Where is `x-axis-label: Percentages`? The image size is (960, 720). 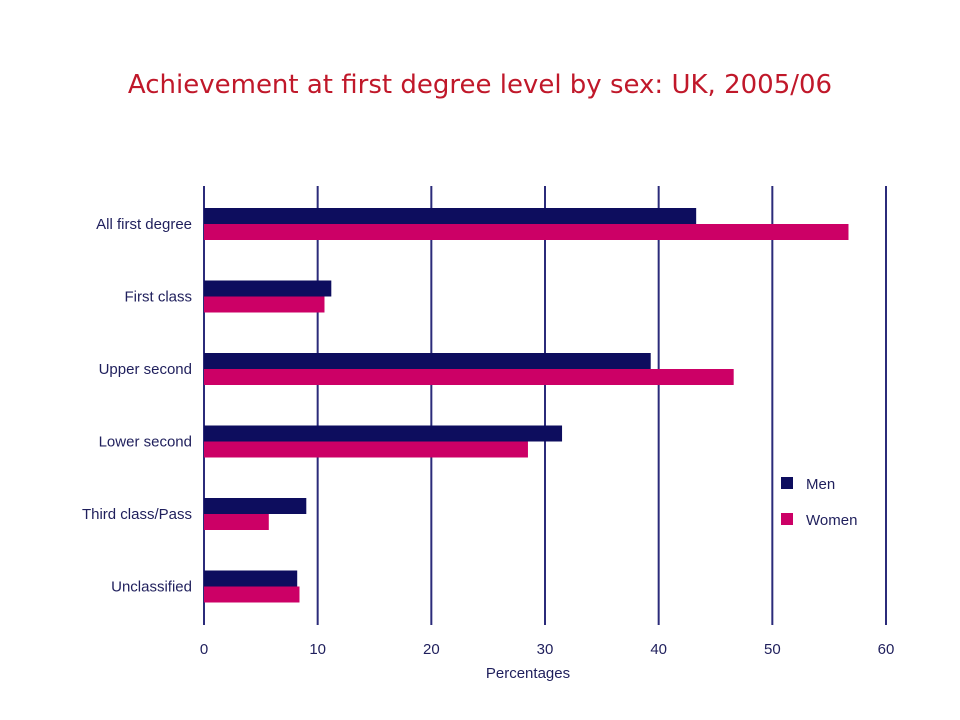
x-axis-label: Percentages is located at coordinates (528, 673).